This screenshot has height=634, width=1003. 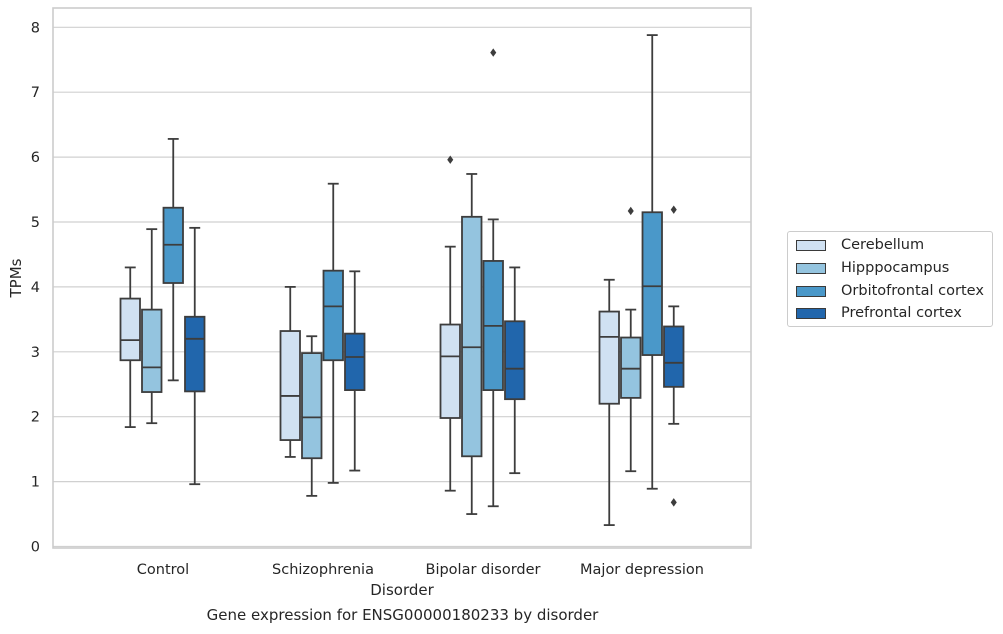 What do you see at coordinates (912, 291) in the screenshot?
I see `legend-label-orbitofrontal: Orbitofrontal cortex` at bounding box center [912, 291].